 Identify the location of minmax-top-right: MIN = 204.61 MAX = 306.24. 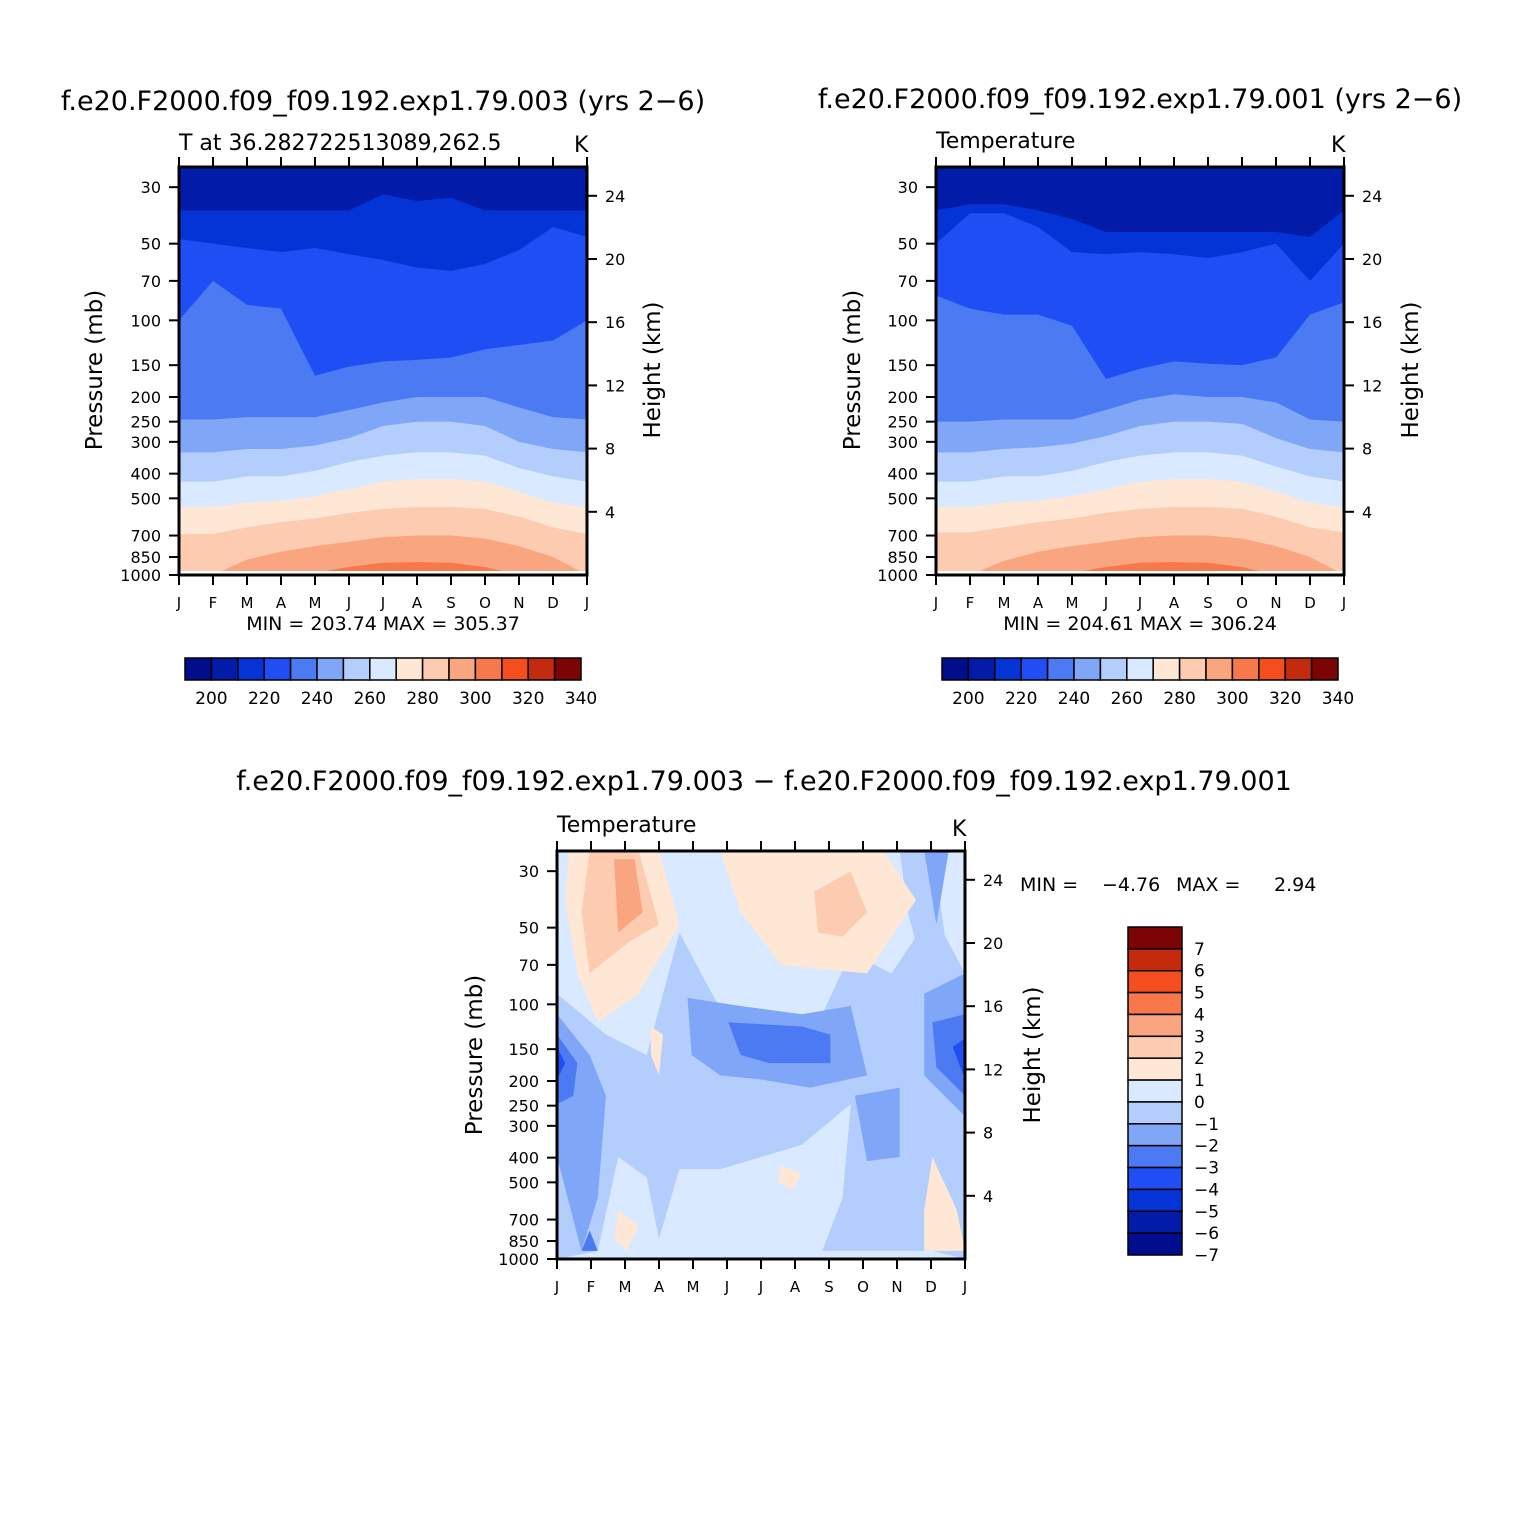
(1140, 624).